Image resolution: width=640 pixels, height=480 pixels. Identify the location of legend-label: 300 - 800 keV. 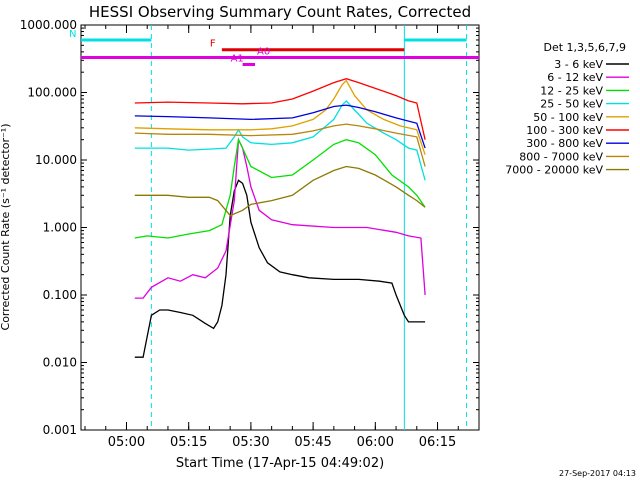
(564, 143).